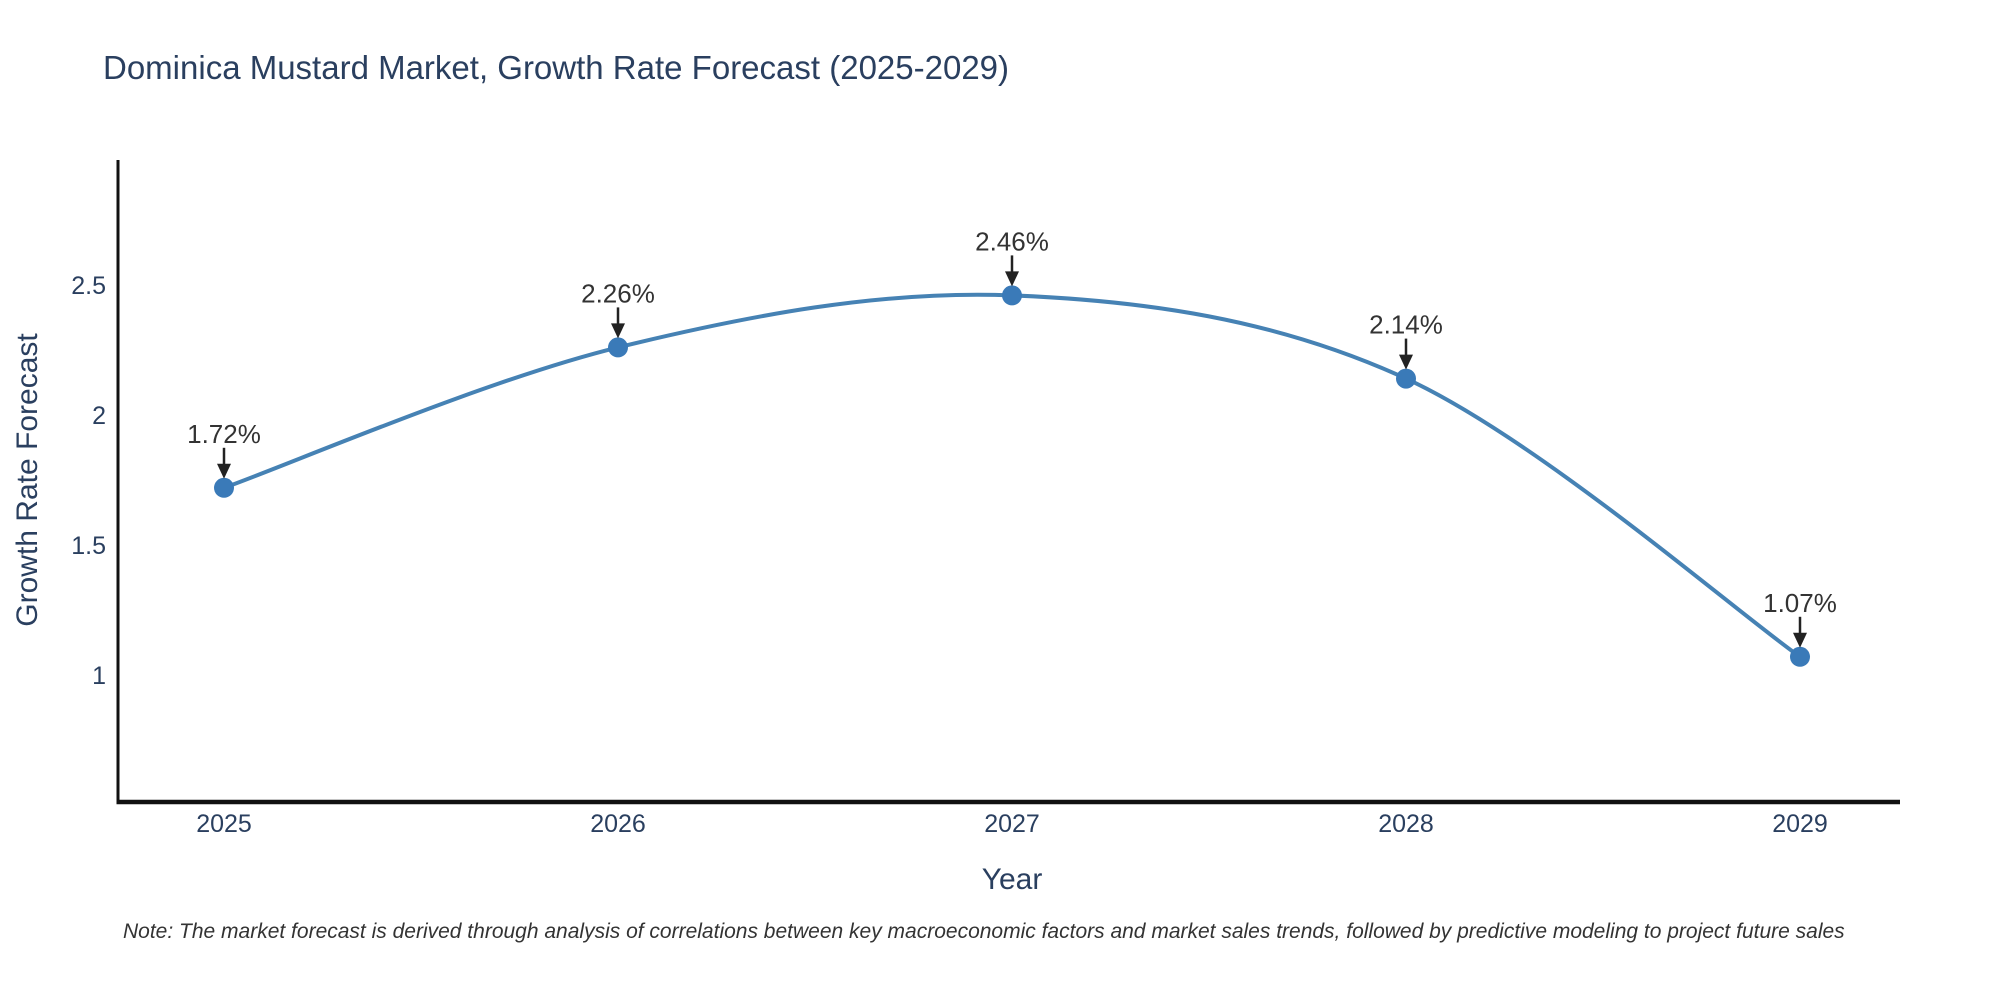 The image size is (2000, 1000). I want to click on data-point-label: 1.07%, so click(1800, 603).